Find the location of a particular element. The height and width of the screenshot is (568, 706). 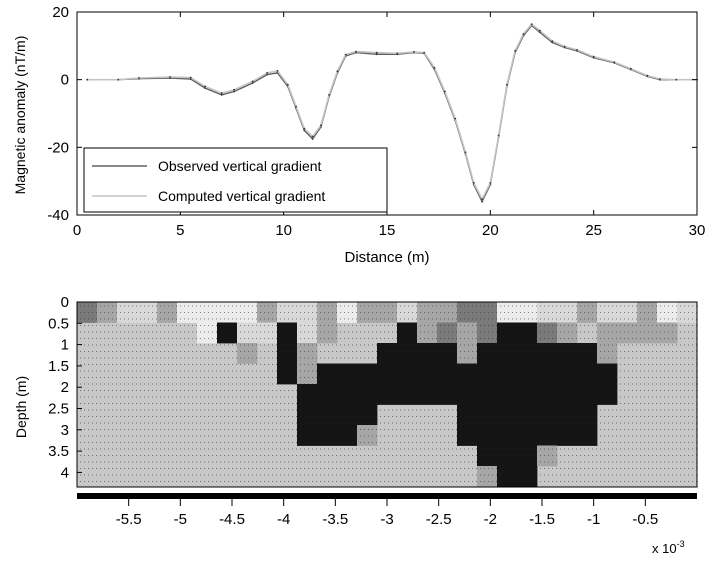

depth-tick-label: 0.5 is located at coordinates (58, 323).